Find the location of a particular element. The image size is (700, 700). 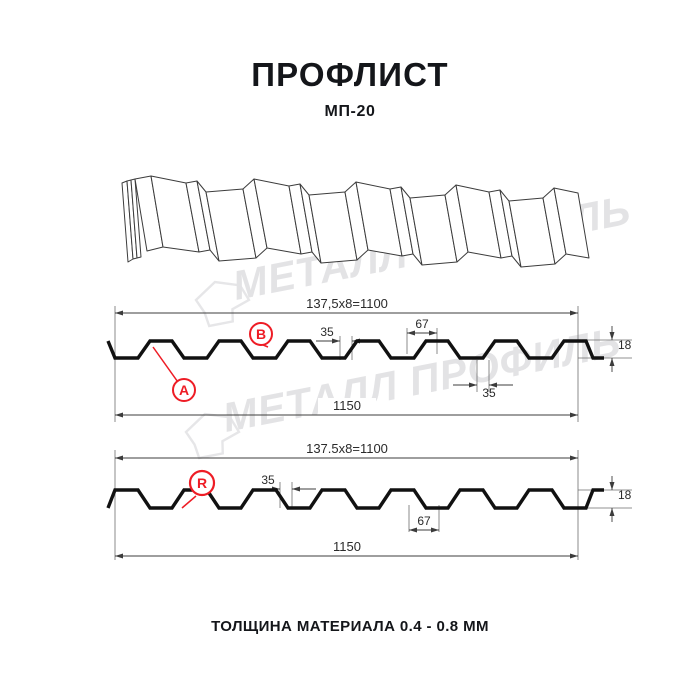

dimension-67-2: 67 is located at coordinates (424, 521).